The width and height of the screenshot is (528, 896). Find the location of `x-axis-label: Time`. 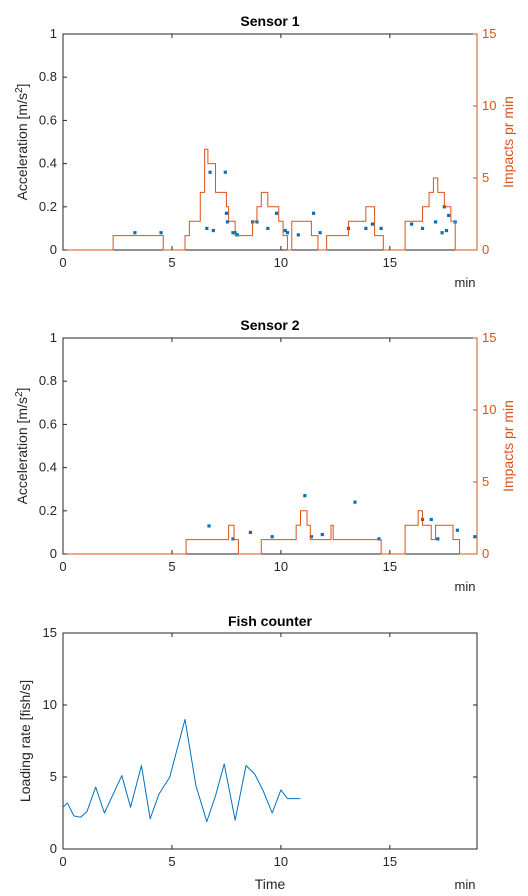

x-axis-label: Time is located at coordinates (270, 884).